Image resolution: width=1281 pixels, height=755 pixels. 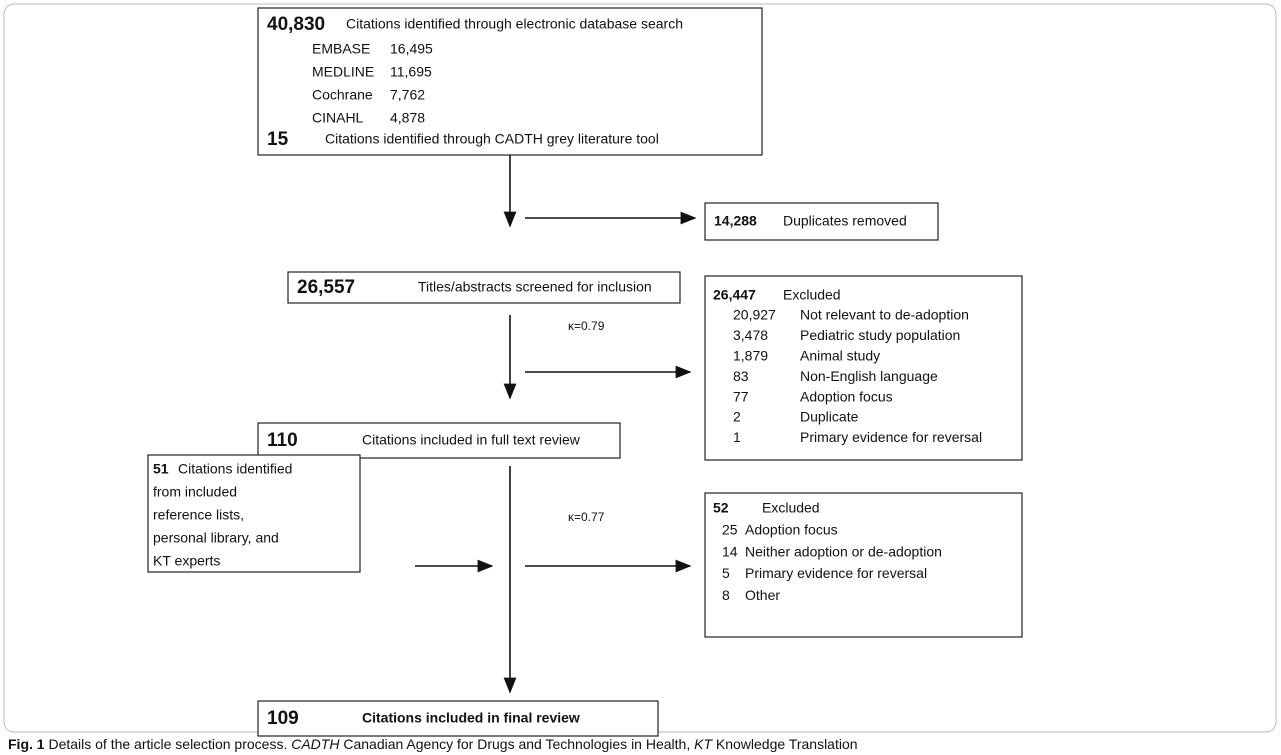 I want to click on duplicates-box, so click(x=821, y=221).